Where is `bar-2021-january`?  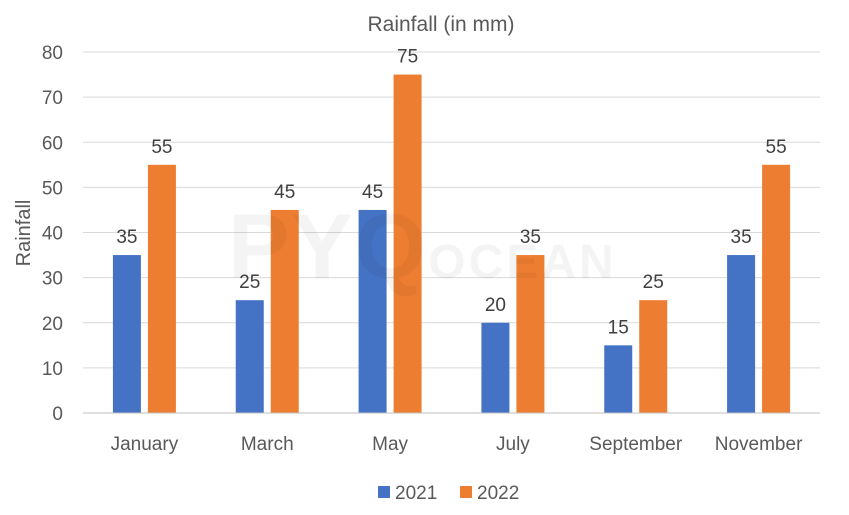 bar-2021-january is located at coordinates (126, 334).